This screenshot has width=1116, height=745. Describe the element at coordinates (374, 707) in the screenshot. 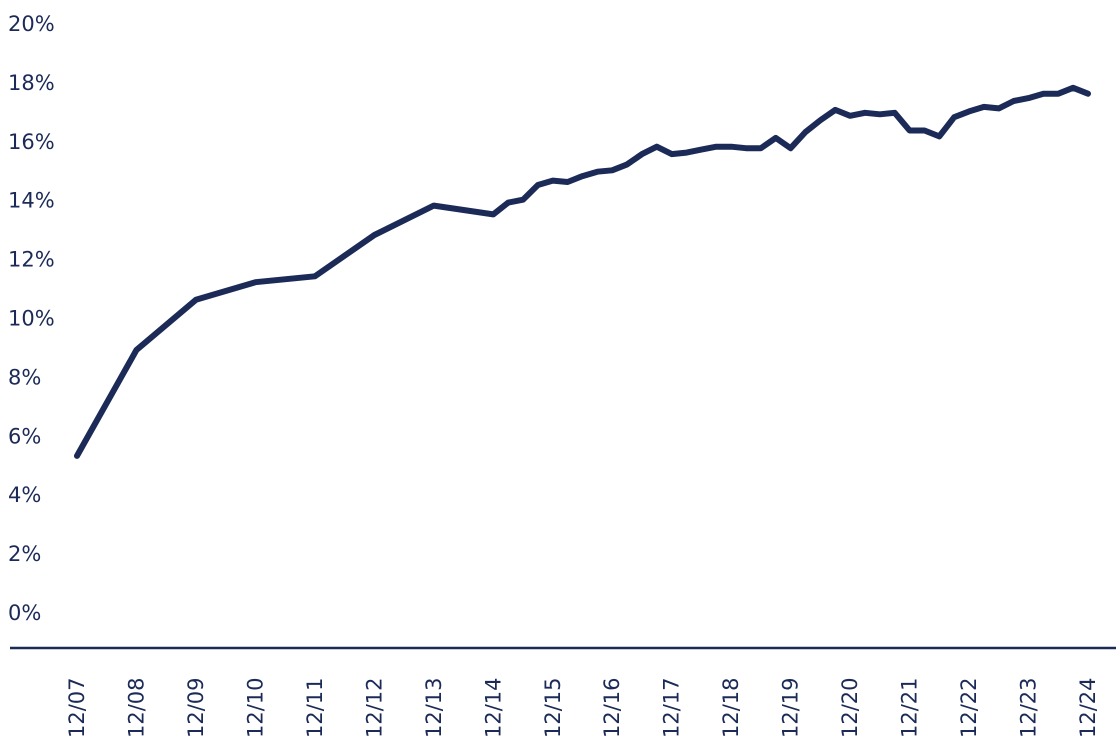

I see `x-tick-label: 12/12` at that location.